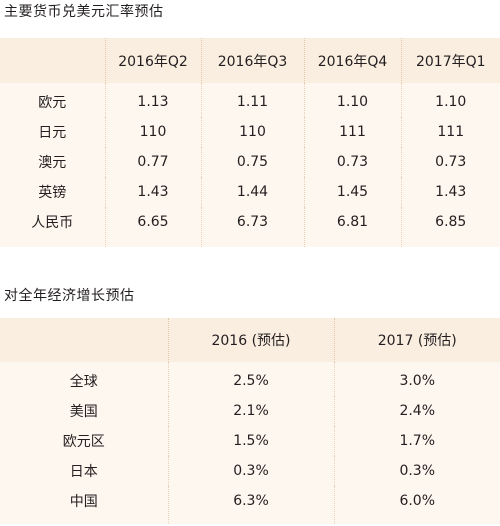 The image size is (500, 526). What do you see at coordinates (84, 12) in the screenshot?
I see `fx-forecast-title: 主要货币兑美元汇率预估` at bounding box center [84, 12].